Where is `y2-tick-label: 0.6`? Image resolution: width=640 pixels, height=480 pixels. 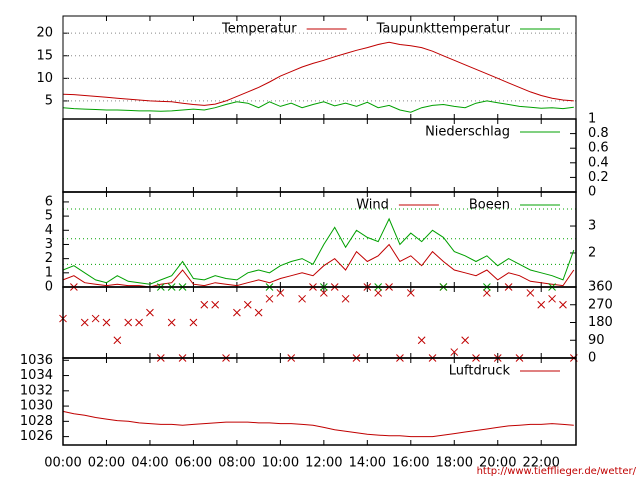 y2-tick-label: 0.6 is located at coordinates (598, 148).